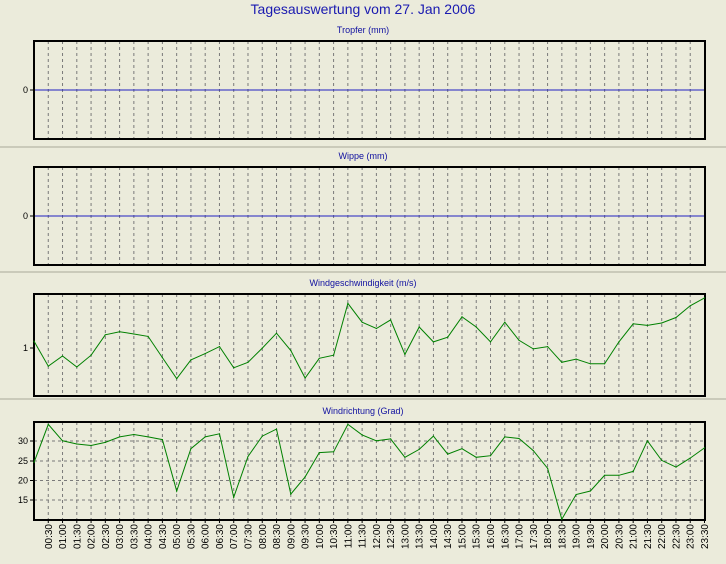 Image resolution: width=726 pixels, height=564 pixels. Describe the element at coordinates (562, 536) in the screenshot. I see `x-tick-label: 18:30` at that location.